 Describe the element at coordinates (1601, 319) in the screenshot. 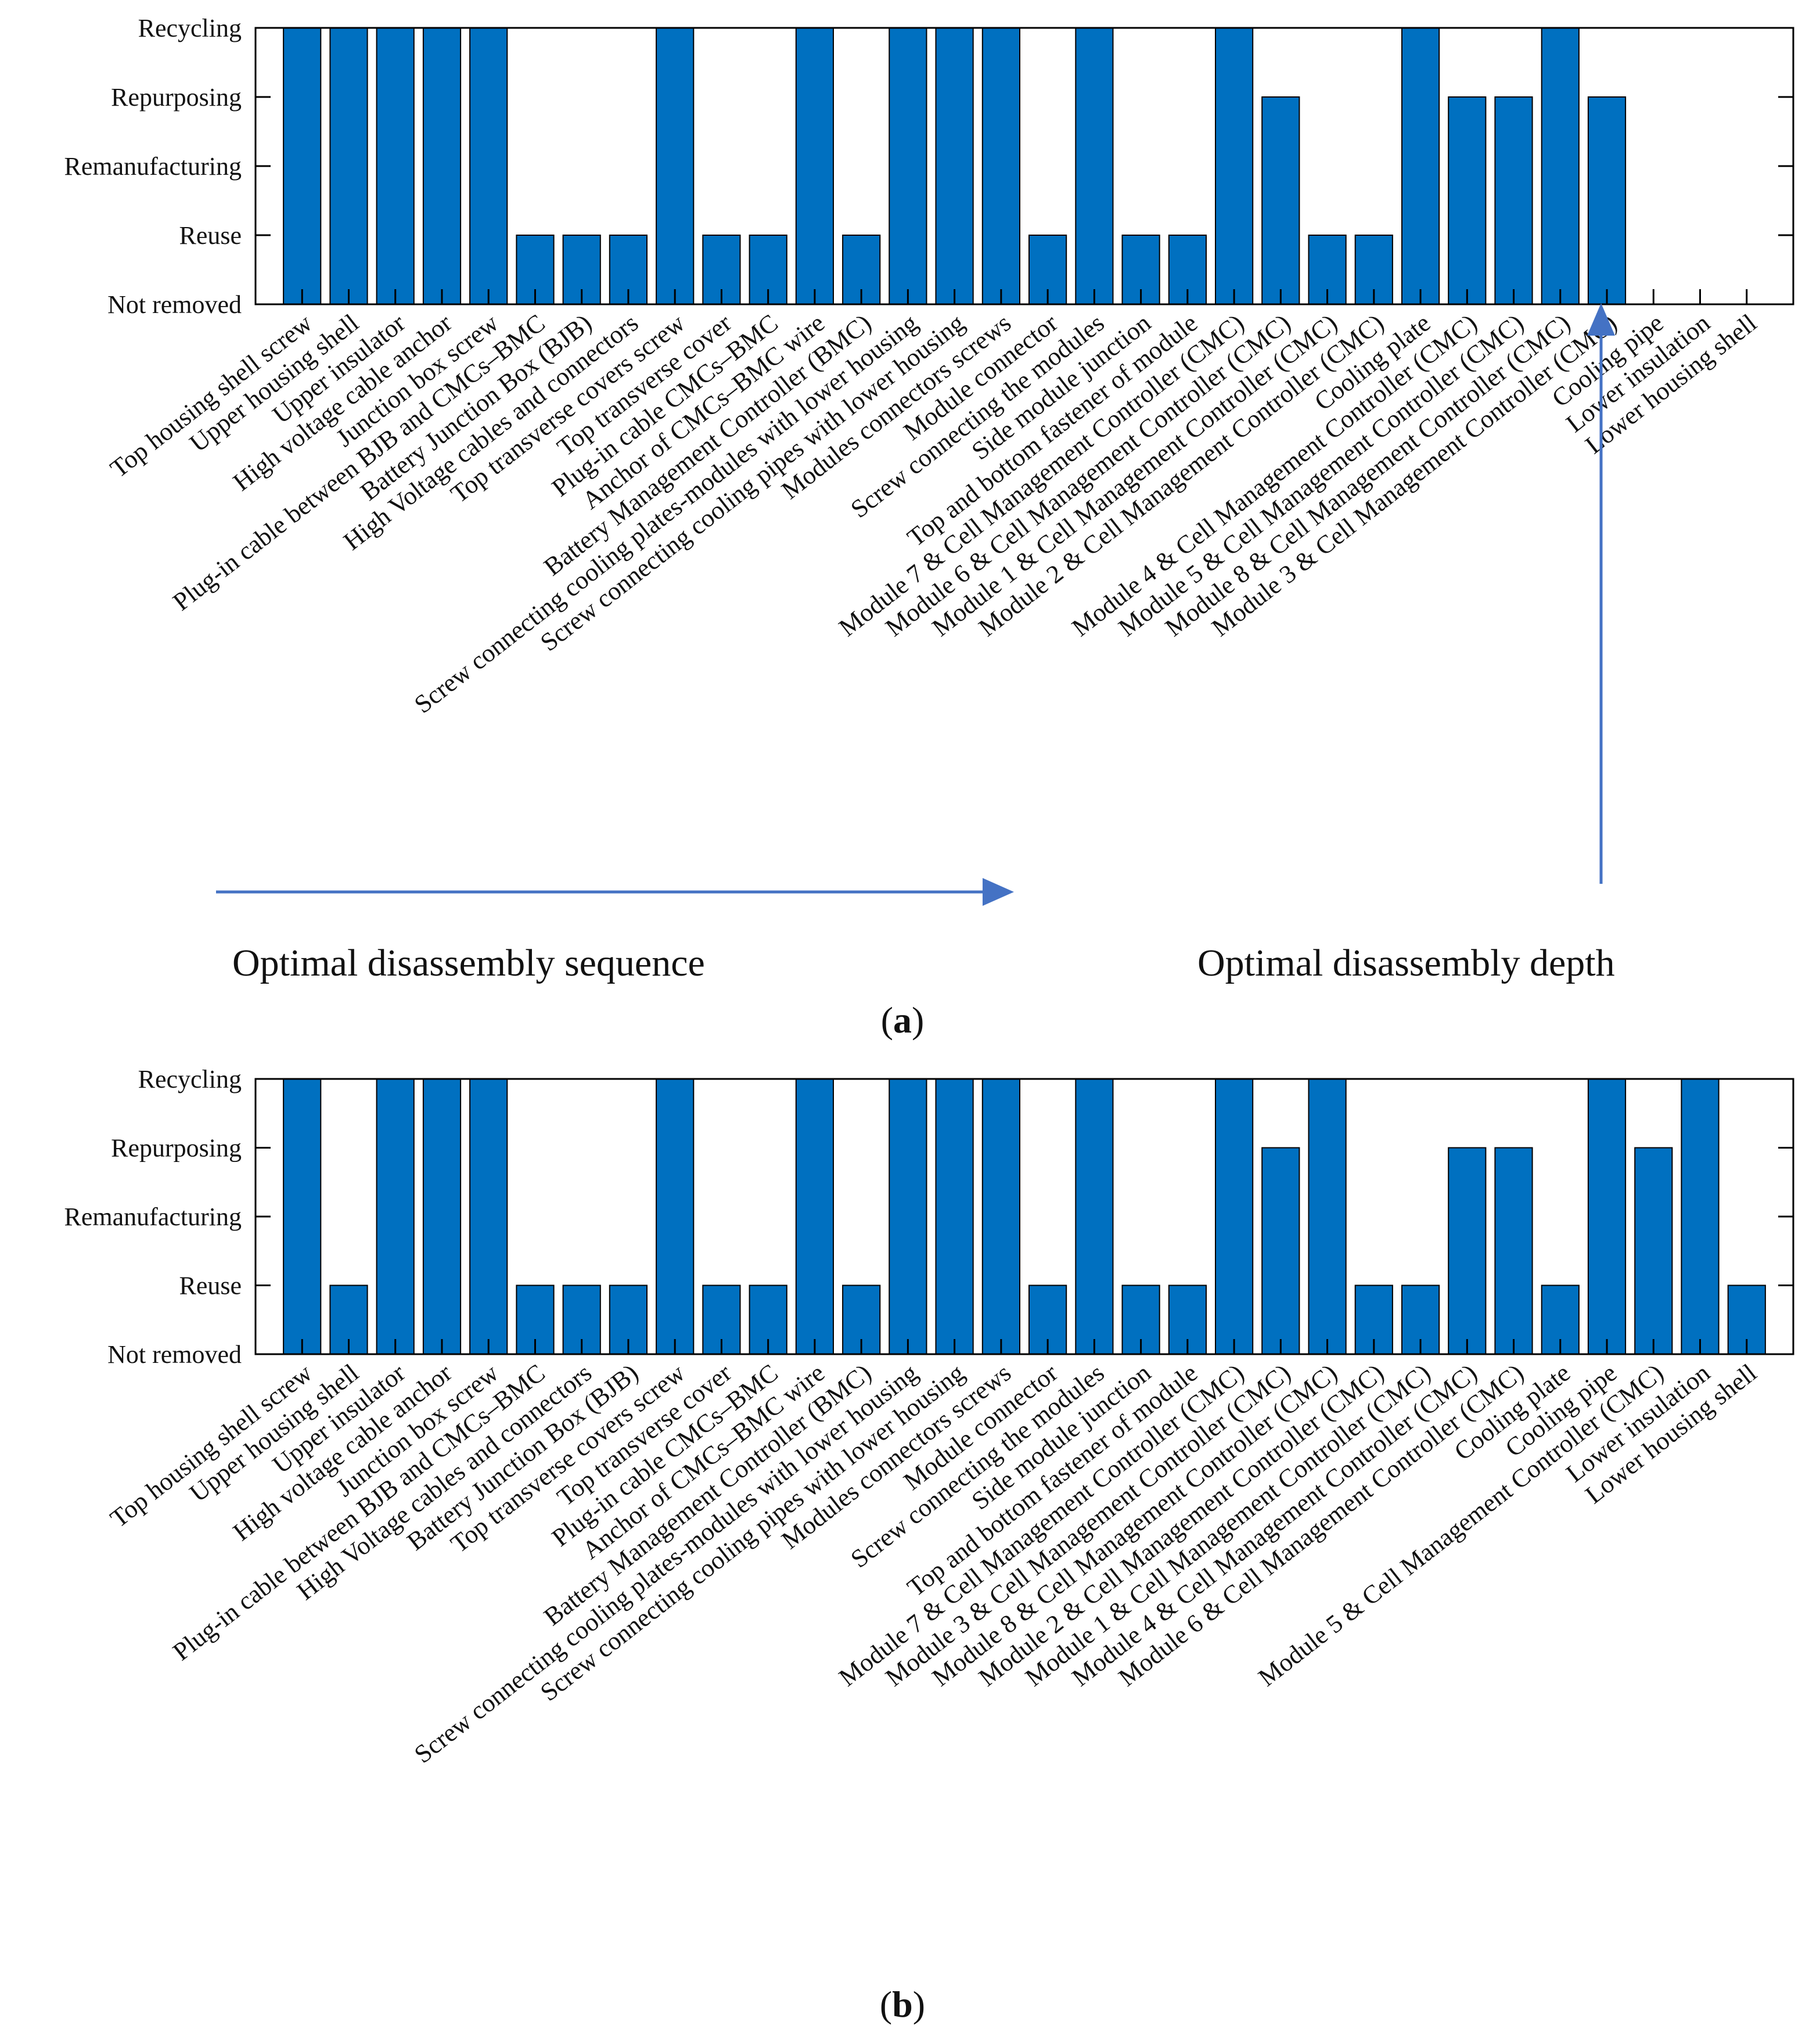

I see `depth-arrow-head` at that location.